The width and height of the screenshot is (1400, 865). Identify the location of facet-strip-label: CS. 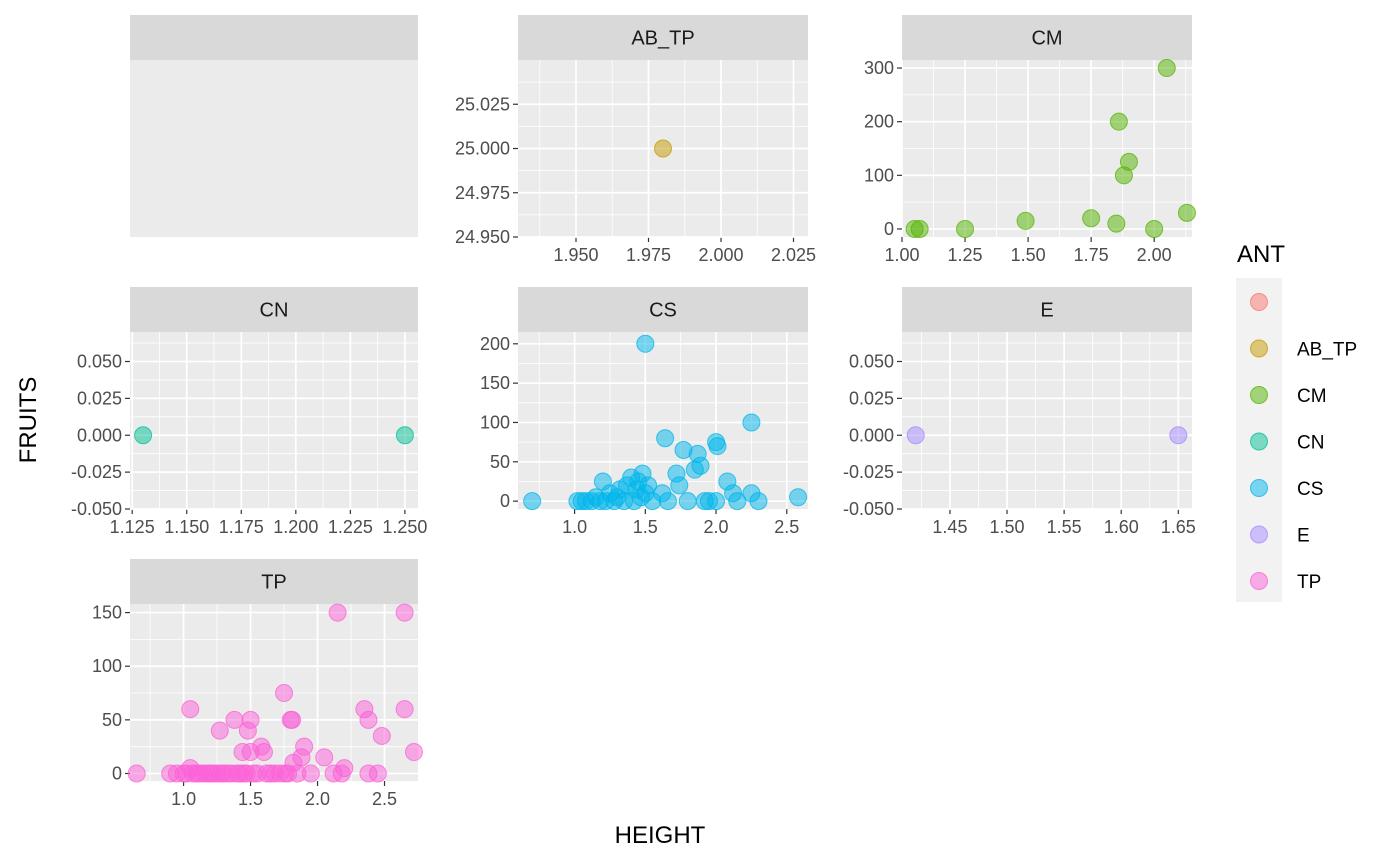
(663, 311).